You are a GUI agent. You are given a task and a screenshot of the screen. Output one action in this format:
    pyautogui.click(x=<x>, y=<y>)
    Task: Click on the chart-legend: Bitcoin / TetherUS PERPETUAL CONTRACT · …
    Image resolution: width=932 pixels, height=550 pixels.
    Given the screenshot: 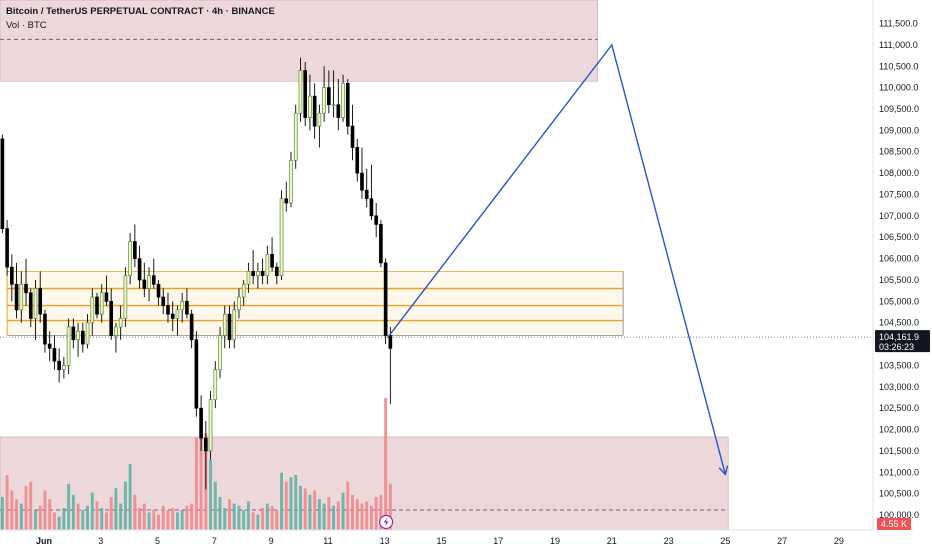 What is the action you would take?
    pyautogui.click(x=140, y=19)
    